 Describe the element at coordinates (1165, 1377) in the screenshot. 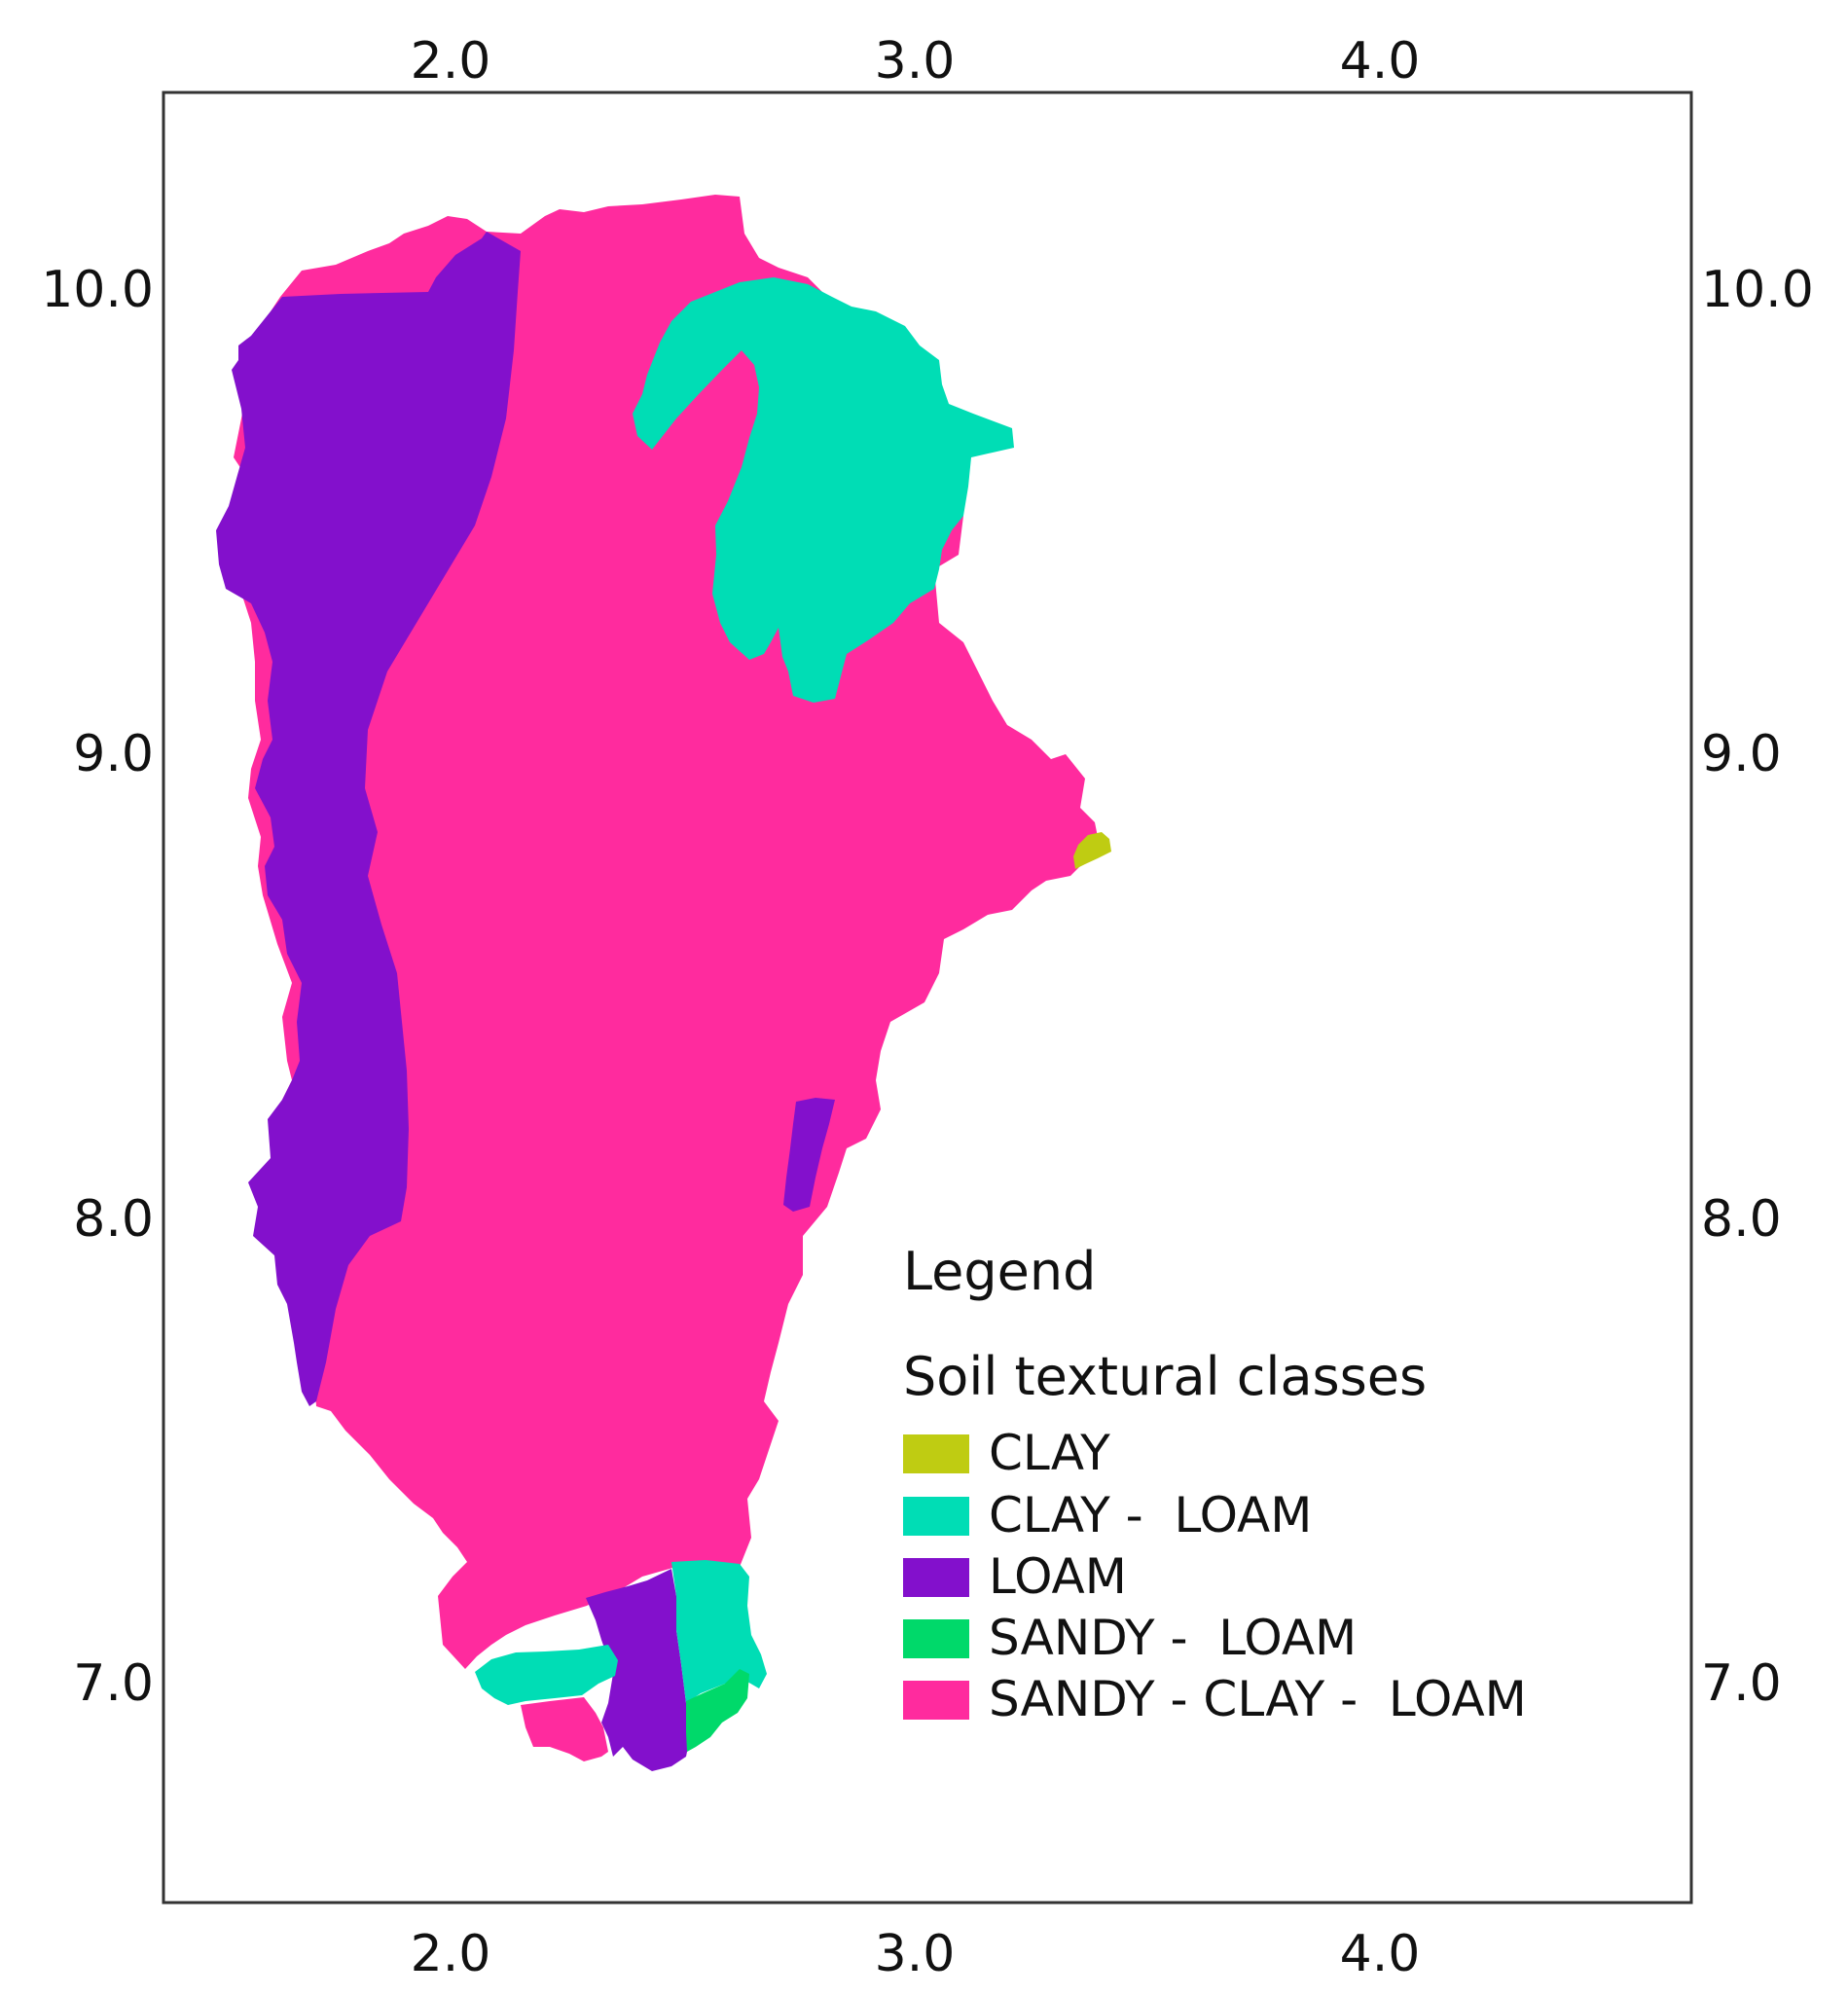

I see `legend-subtitle: Soil textural classes` at that location.